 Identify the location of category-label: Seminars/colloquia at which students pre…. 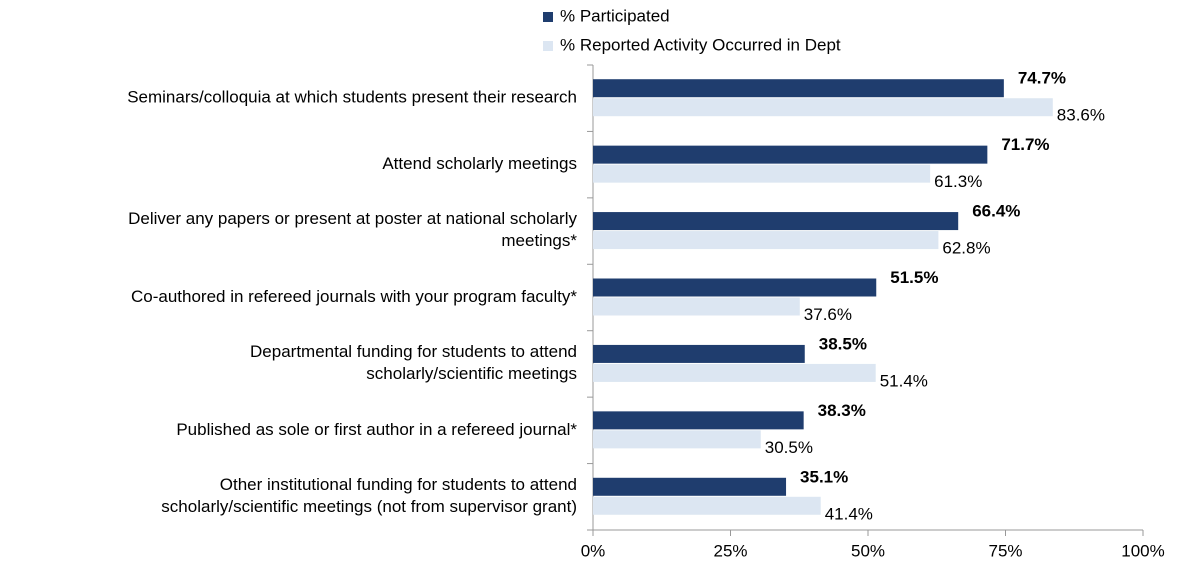
(352, 97).